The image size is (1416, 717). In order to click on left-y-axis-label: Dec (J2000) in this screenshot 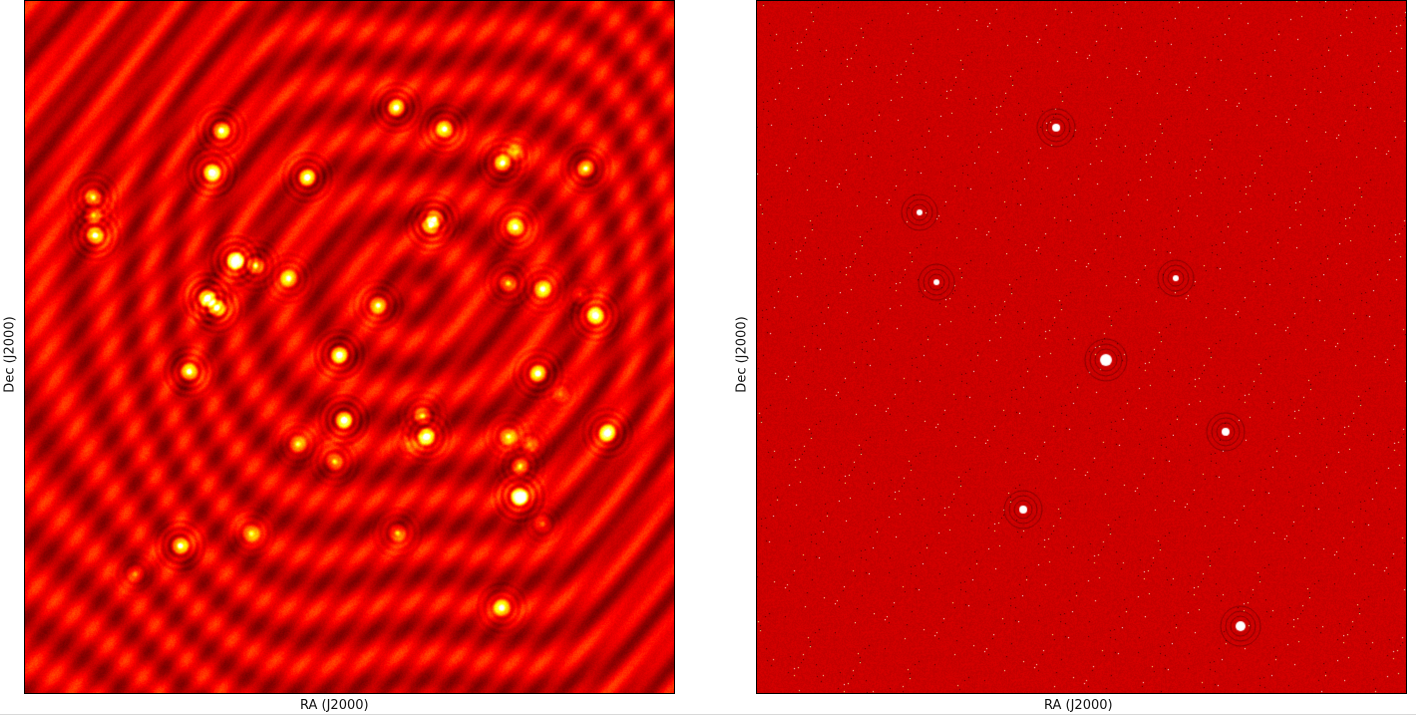, I will do `click(10, 354)`.